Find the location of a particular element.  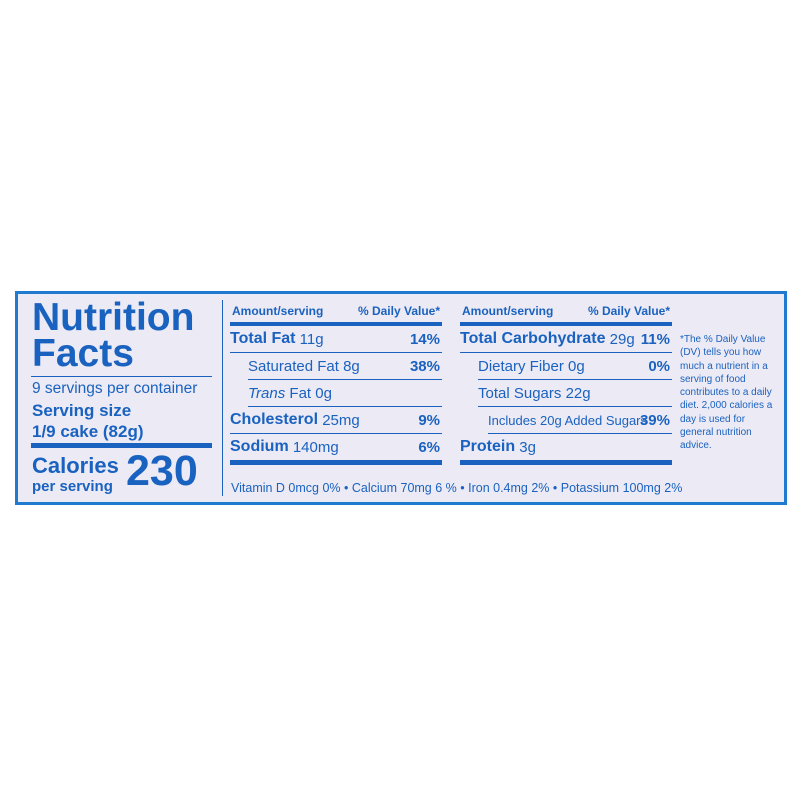

vitamin: Iron 0.4mg 2% is located at coordinates (509, 488).